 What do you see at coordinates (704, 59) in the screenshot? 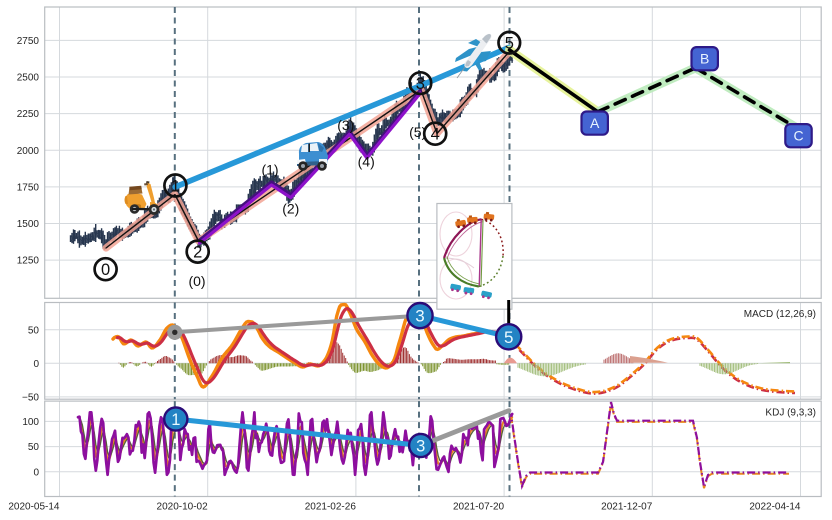
I see `svg-text: B` at bounding box center [704, 59].